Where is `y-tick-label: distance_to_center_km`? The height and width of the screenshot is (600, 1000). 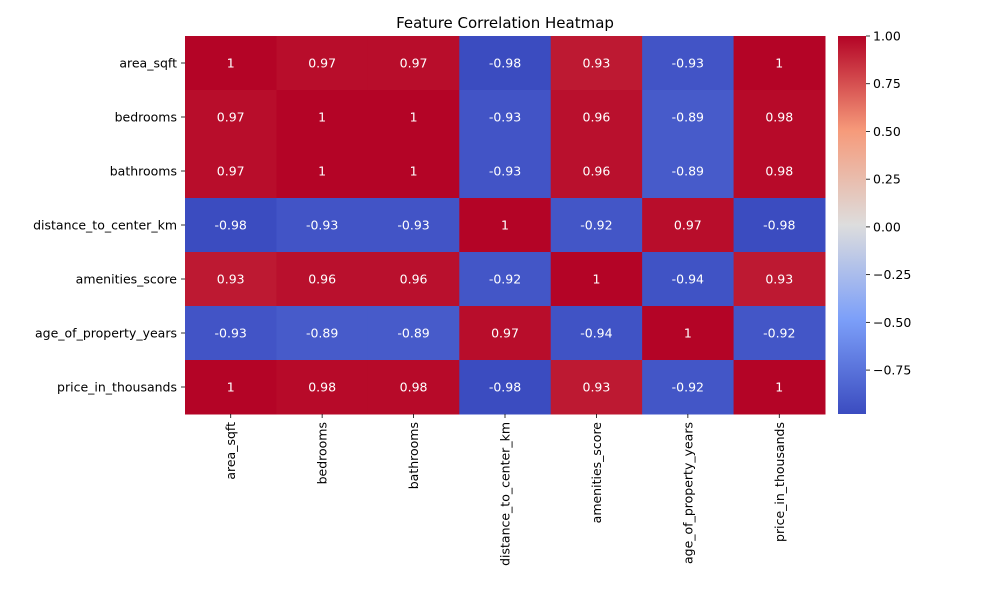
y-tick-label: distance_to_center_km is located at coordinates (105, 225).